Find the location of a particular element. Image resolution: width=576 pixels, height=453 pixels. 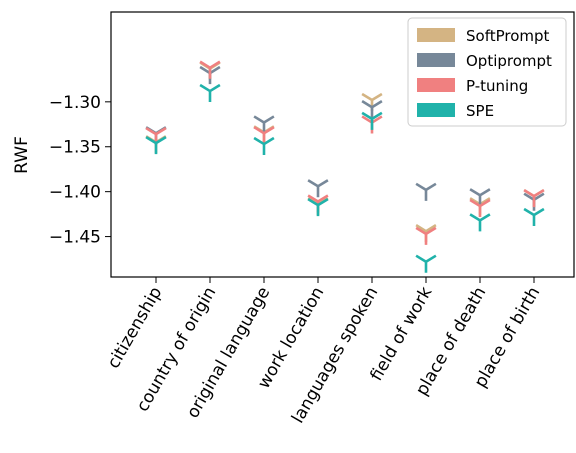

y-axis-label: RWF is located at coordinates (22, 155).